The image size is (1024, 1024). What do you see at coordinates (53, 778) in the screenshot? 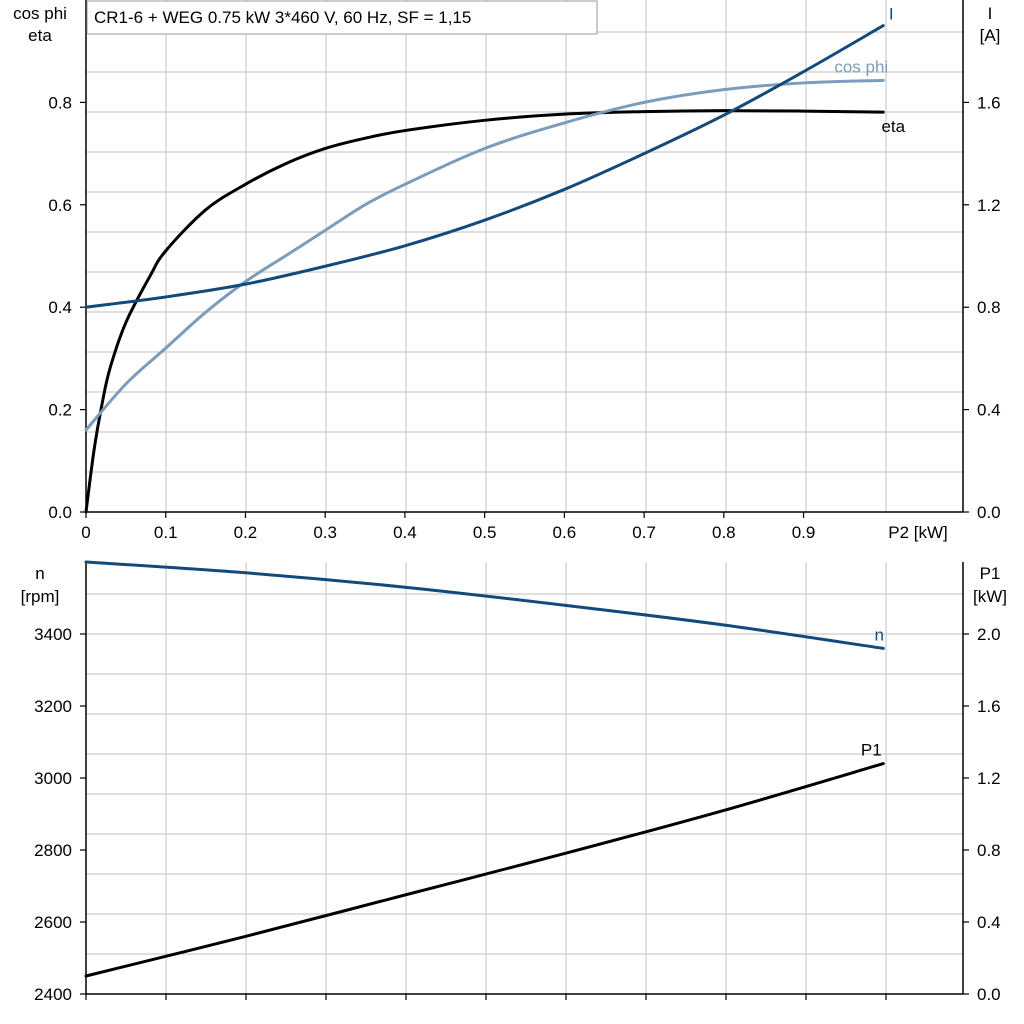
I see `left-tick-label: 3000` at bounding box center [53, 778].